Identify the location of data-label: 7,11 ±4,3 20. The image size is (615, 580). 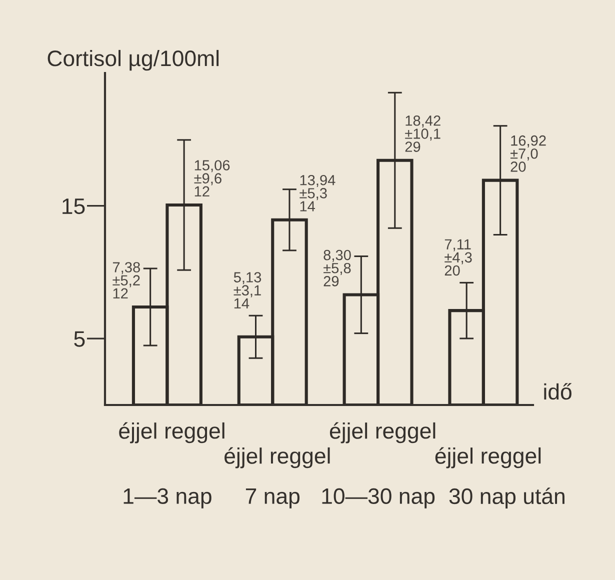
(458, 257).